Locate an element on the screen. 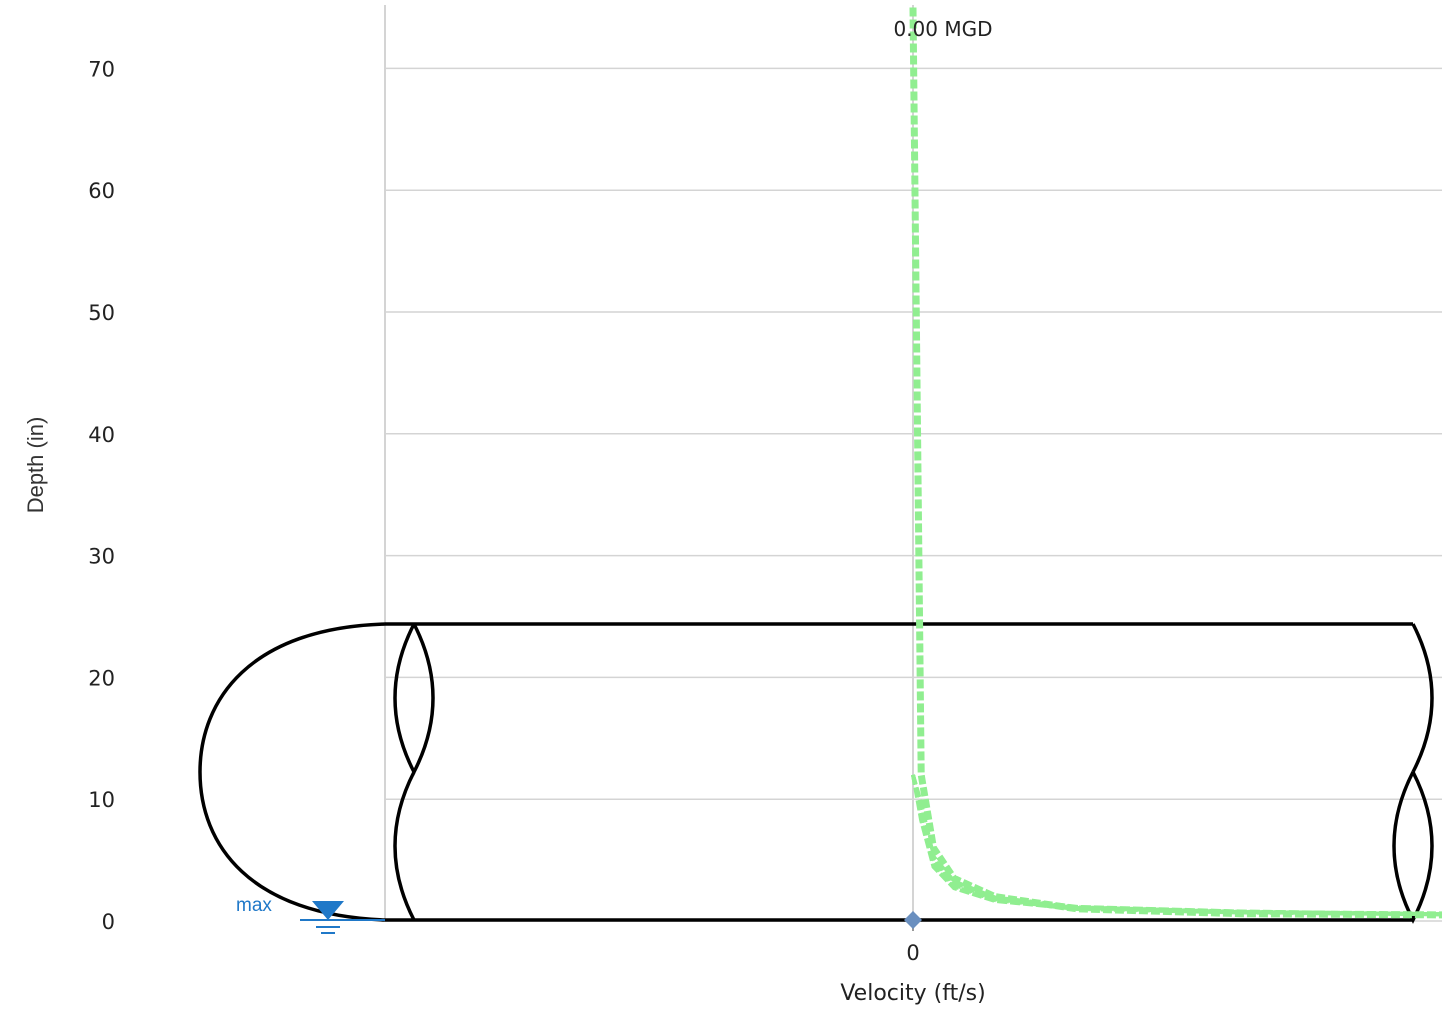  y-axis-title: Depth (in) is located at coordinates (35, 465).